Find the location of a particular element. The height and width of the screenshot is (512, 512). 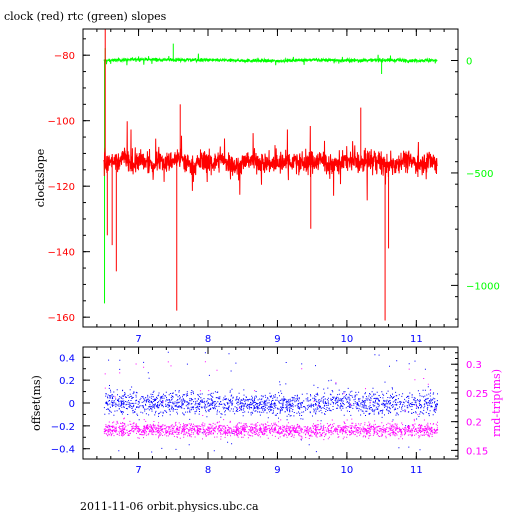

bottom-y2-tick-label-3: 0.15 is located at coordinates (477, 451).